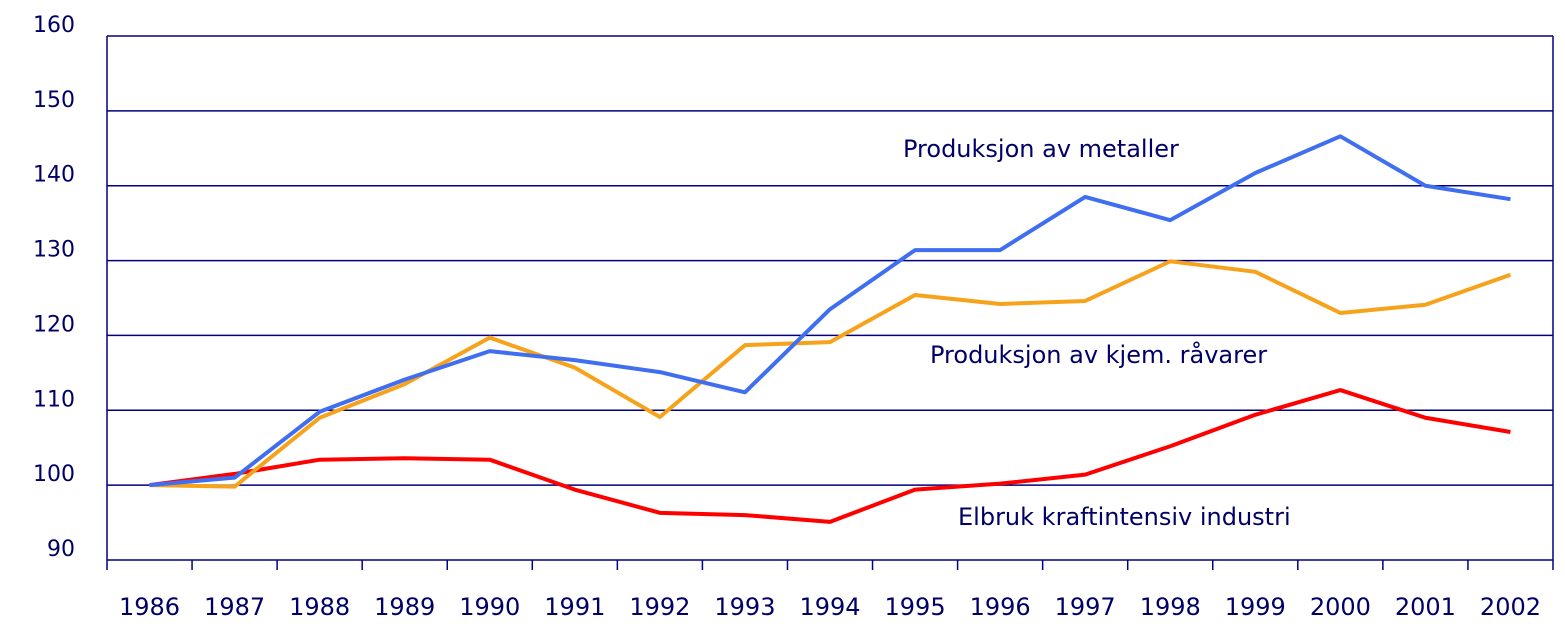  What do you see at coordinates (659, 607) in the screenshot?
I see `x-tick-label: 1992` at bounding box center [659, 607].